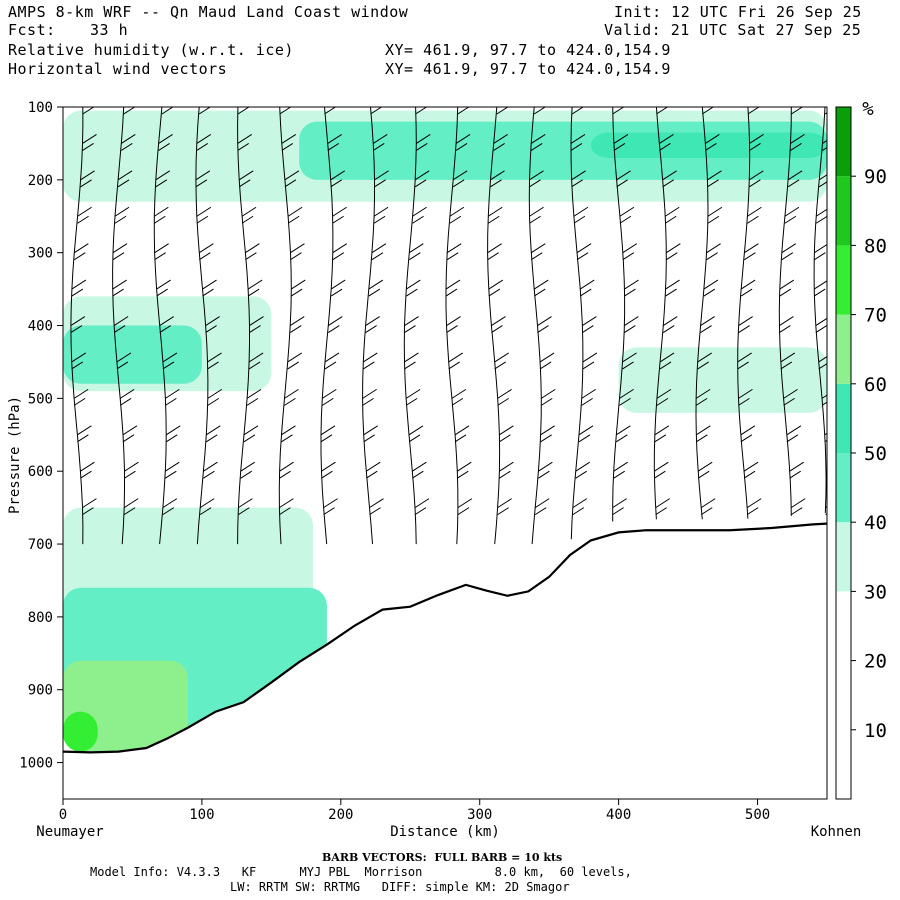 This screenshot has width=900, height=900. What do you see at coordinates (201, 815) in the screenshot?
I see `x-tick-label: 100` at bounding box center [201, 815].